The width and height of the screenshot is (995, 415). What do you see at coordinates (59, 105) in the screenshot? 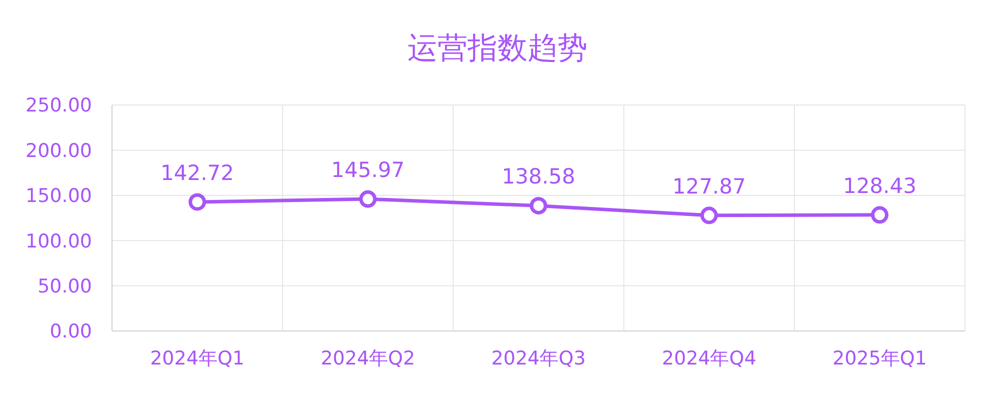
I see `y-tick-label: 250.00` at bounding box center [59, 105].